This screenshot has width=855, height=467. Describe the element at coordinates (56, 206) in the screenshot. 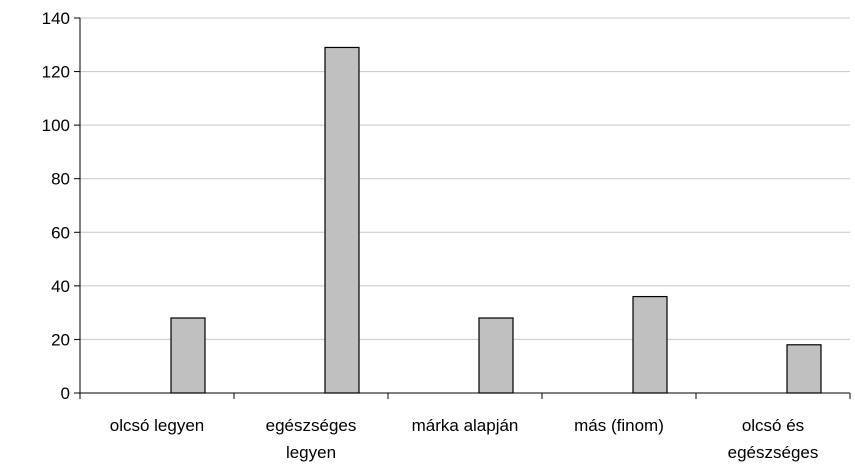

I see `y-tick-labels: 0 20 40 60 80 100 120 140` at that location.